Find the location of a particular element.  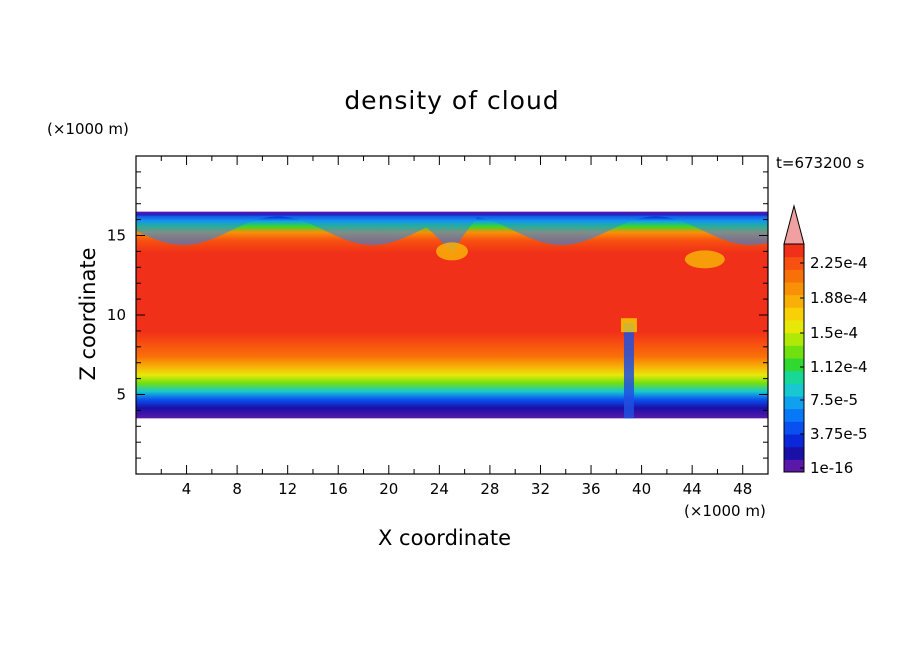

x-axis-unit: (×1000 m) is located at coordinates (725, 511).